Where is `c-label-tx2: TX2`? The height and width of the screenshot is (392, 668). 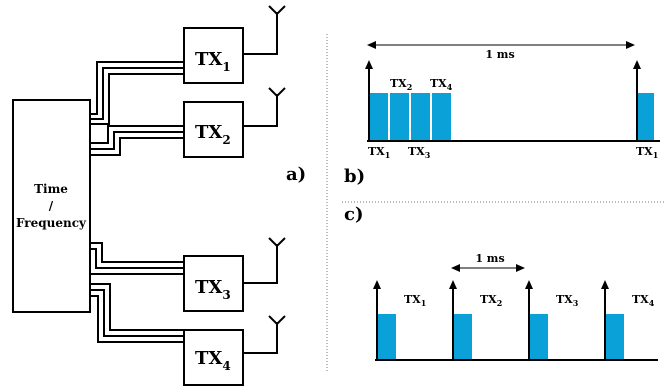
c-label-tx2: TX2 is located at coordinates (491, 300).